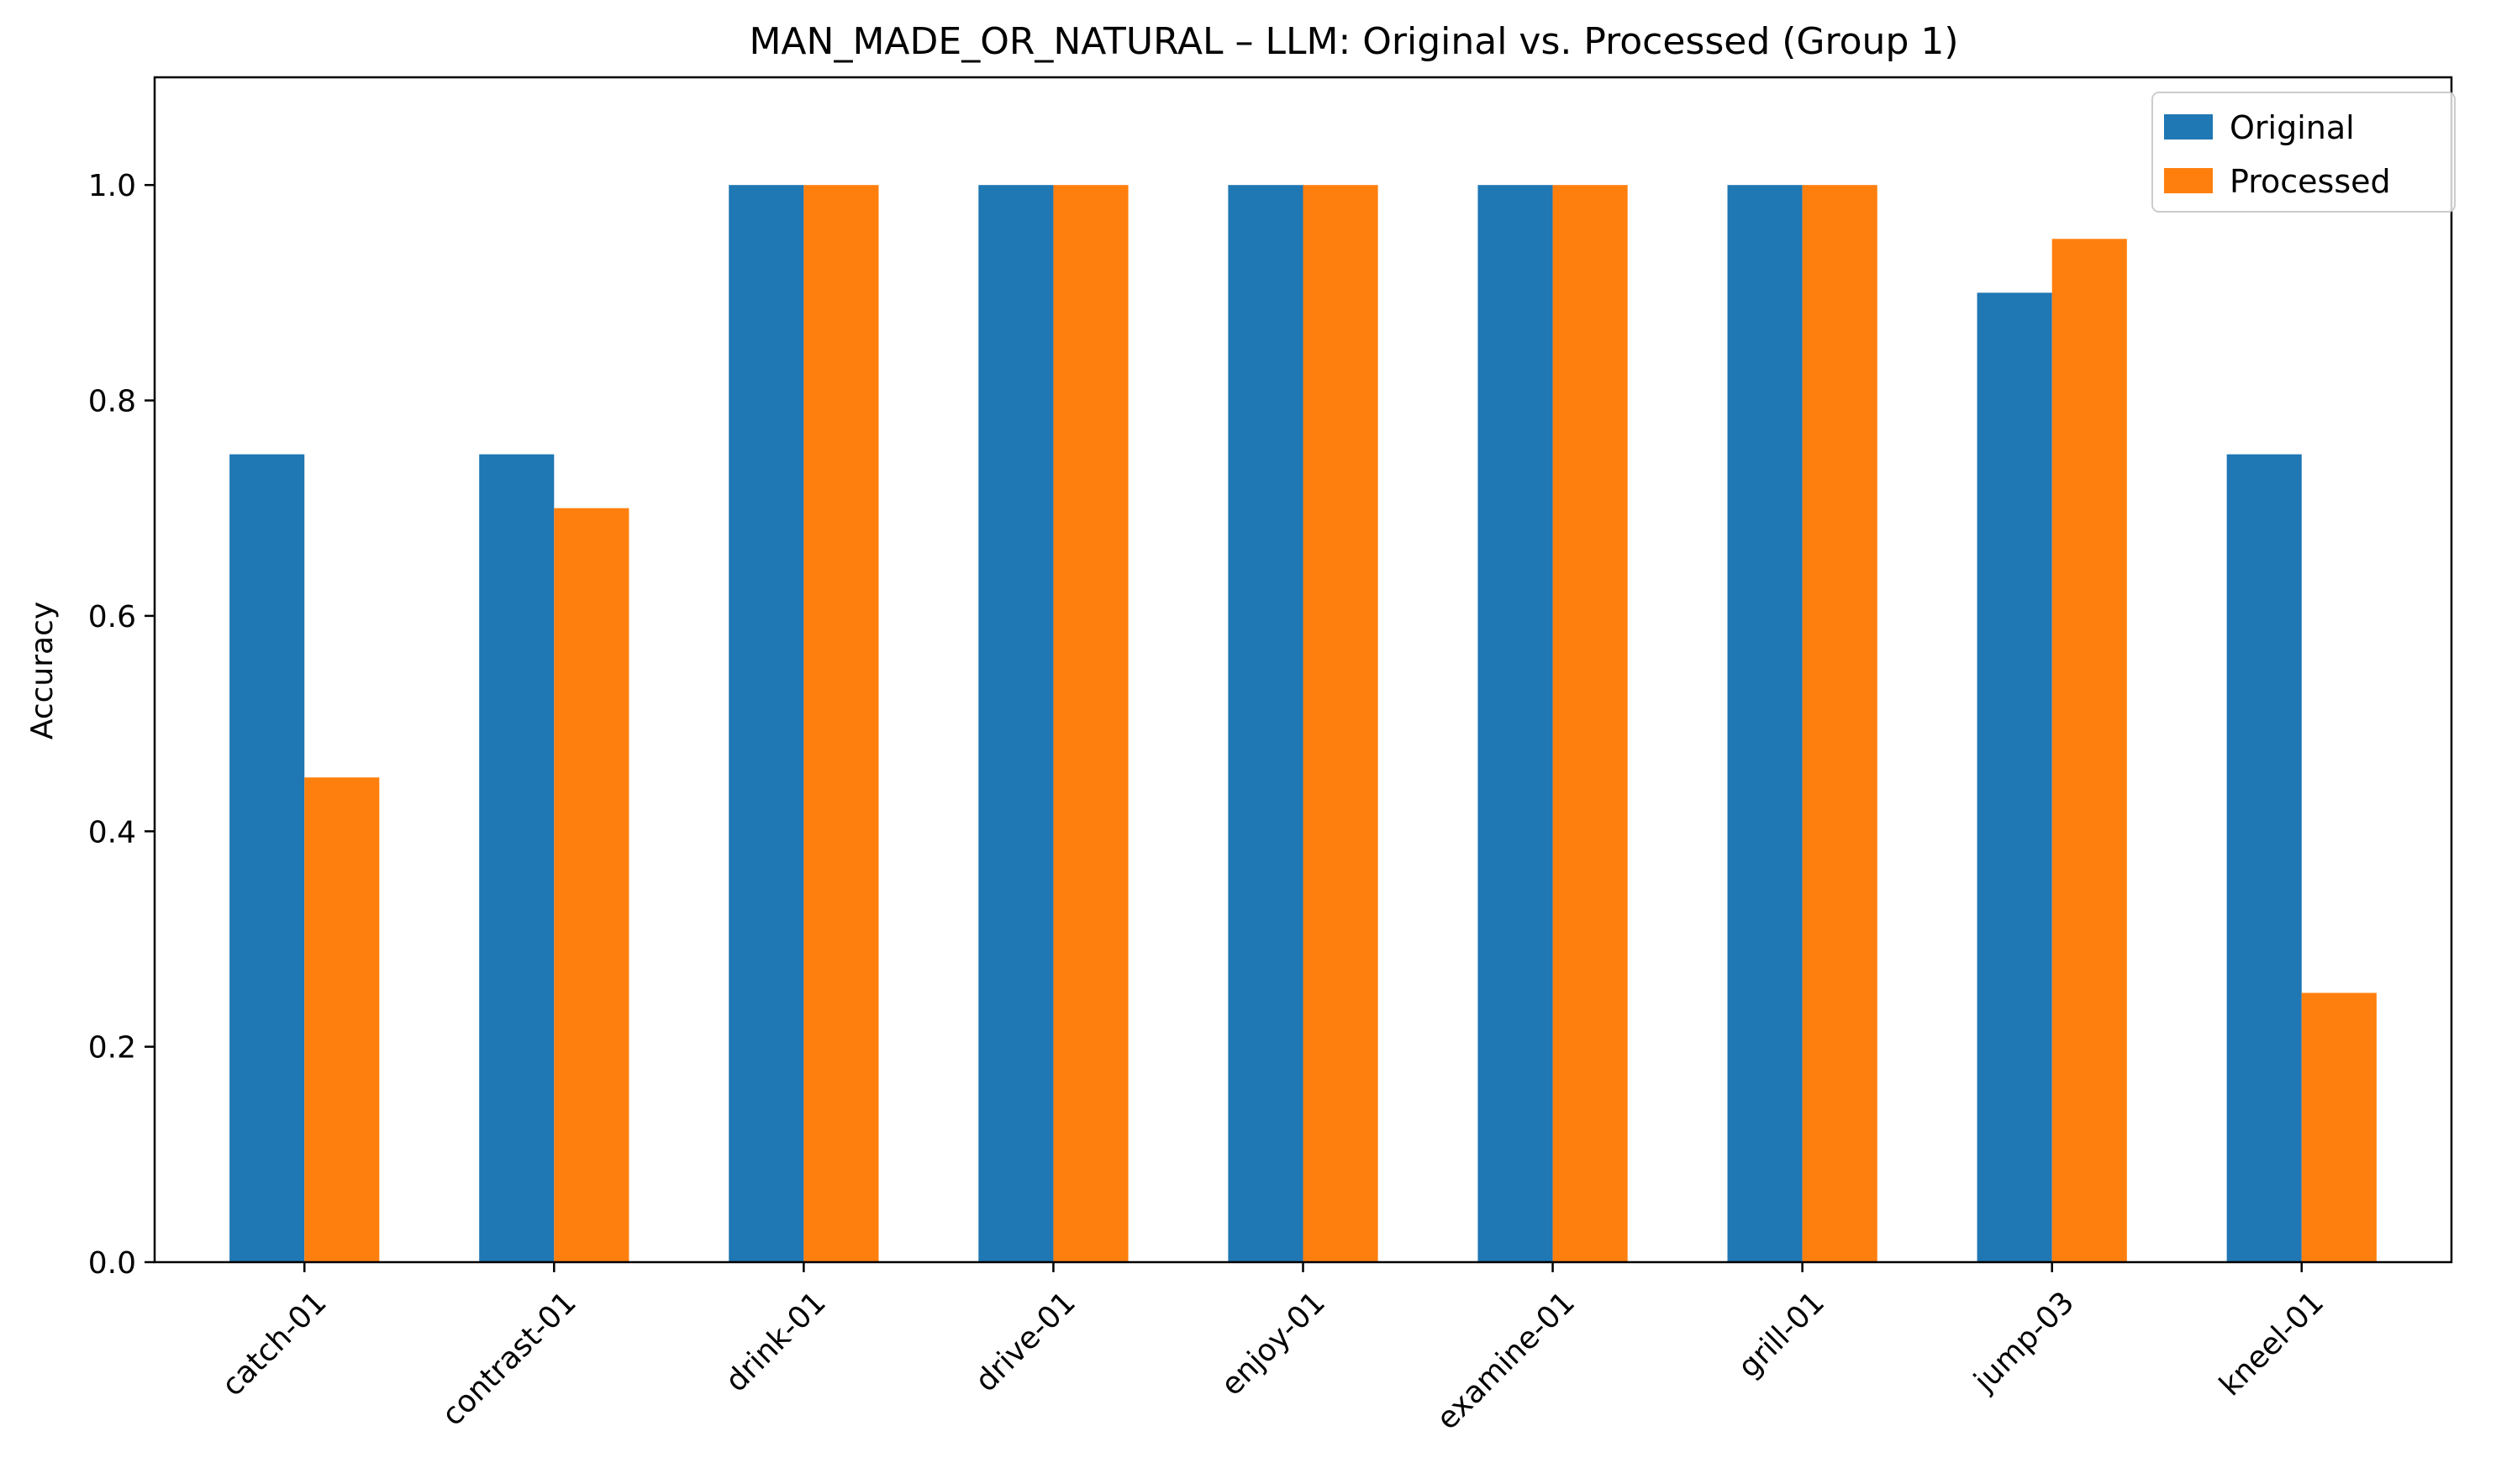 The width and height of the screenshot is (2496, 1484). Describe the element at coordinates (112, 1263) in the screenshot. I see `y-tick-label: 0.0` at that location.